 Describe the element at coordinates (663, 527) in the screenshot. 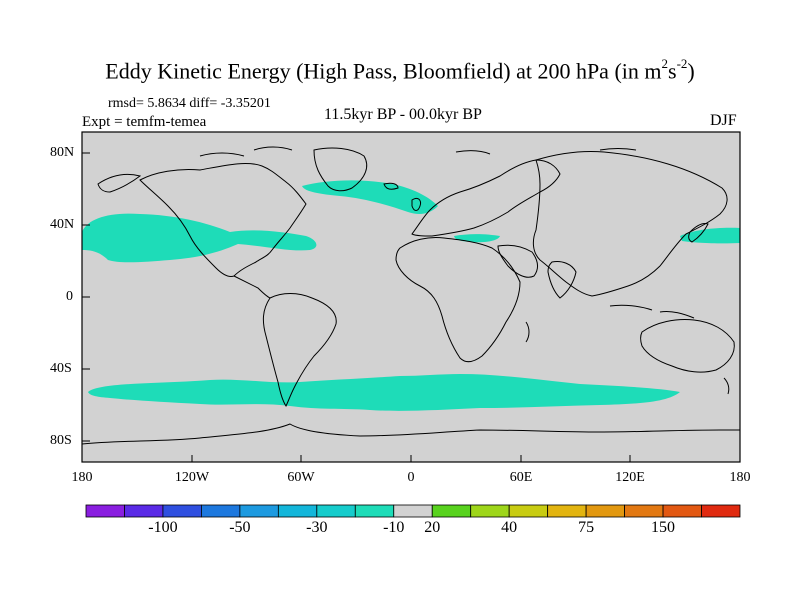

I see `colorbar-label: 150` at that location.